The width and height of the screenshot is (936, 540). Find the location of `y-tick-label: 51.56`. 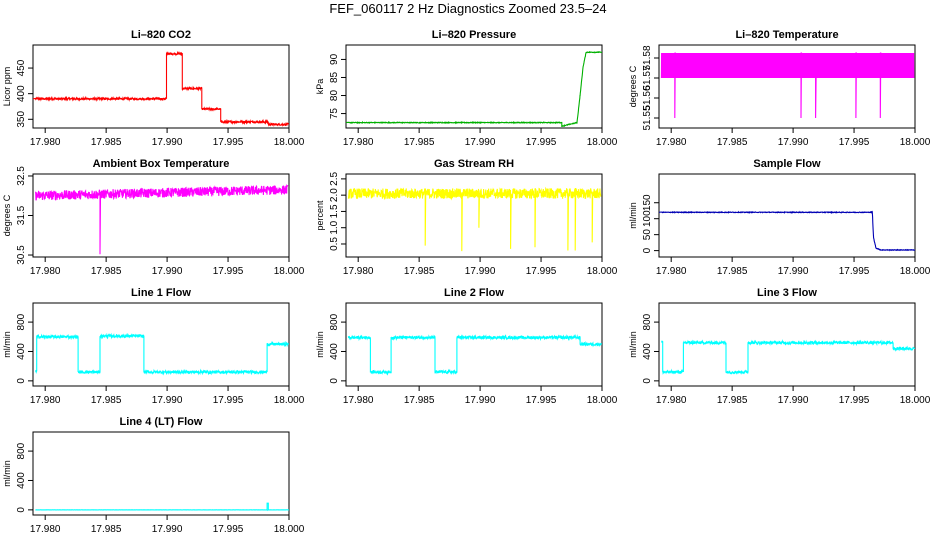

y-tick-label: 51.56 is located at coordinates (647, 97).